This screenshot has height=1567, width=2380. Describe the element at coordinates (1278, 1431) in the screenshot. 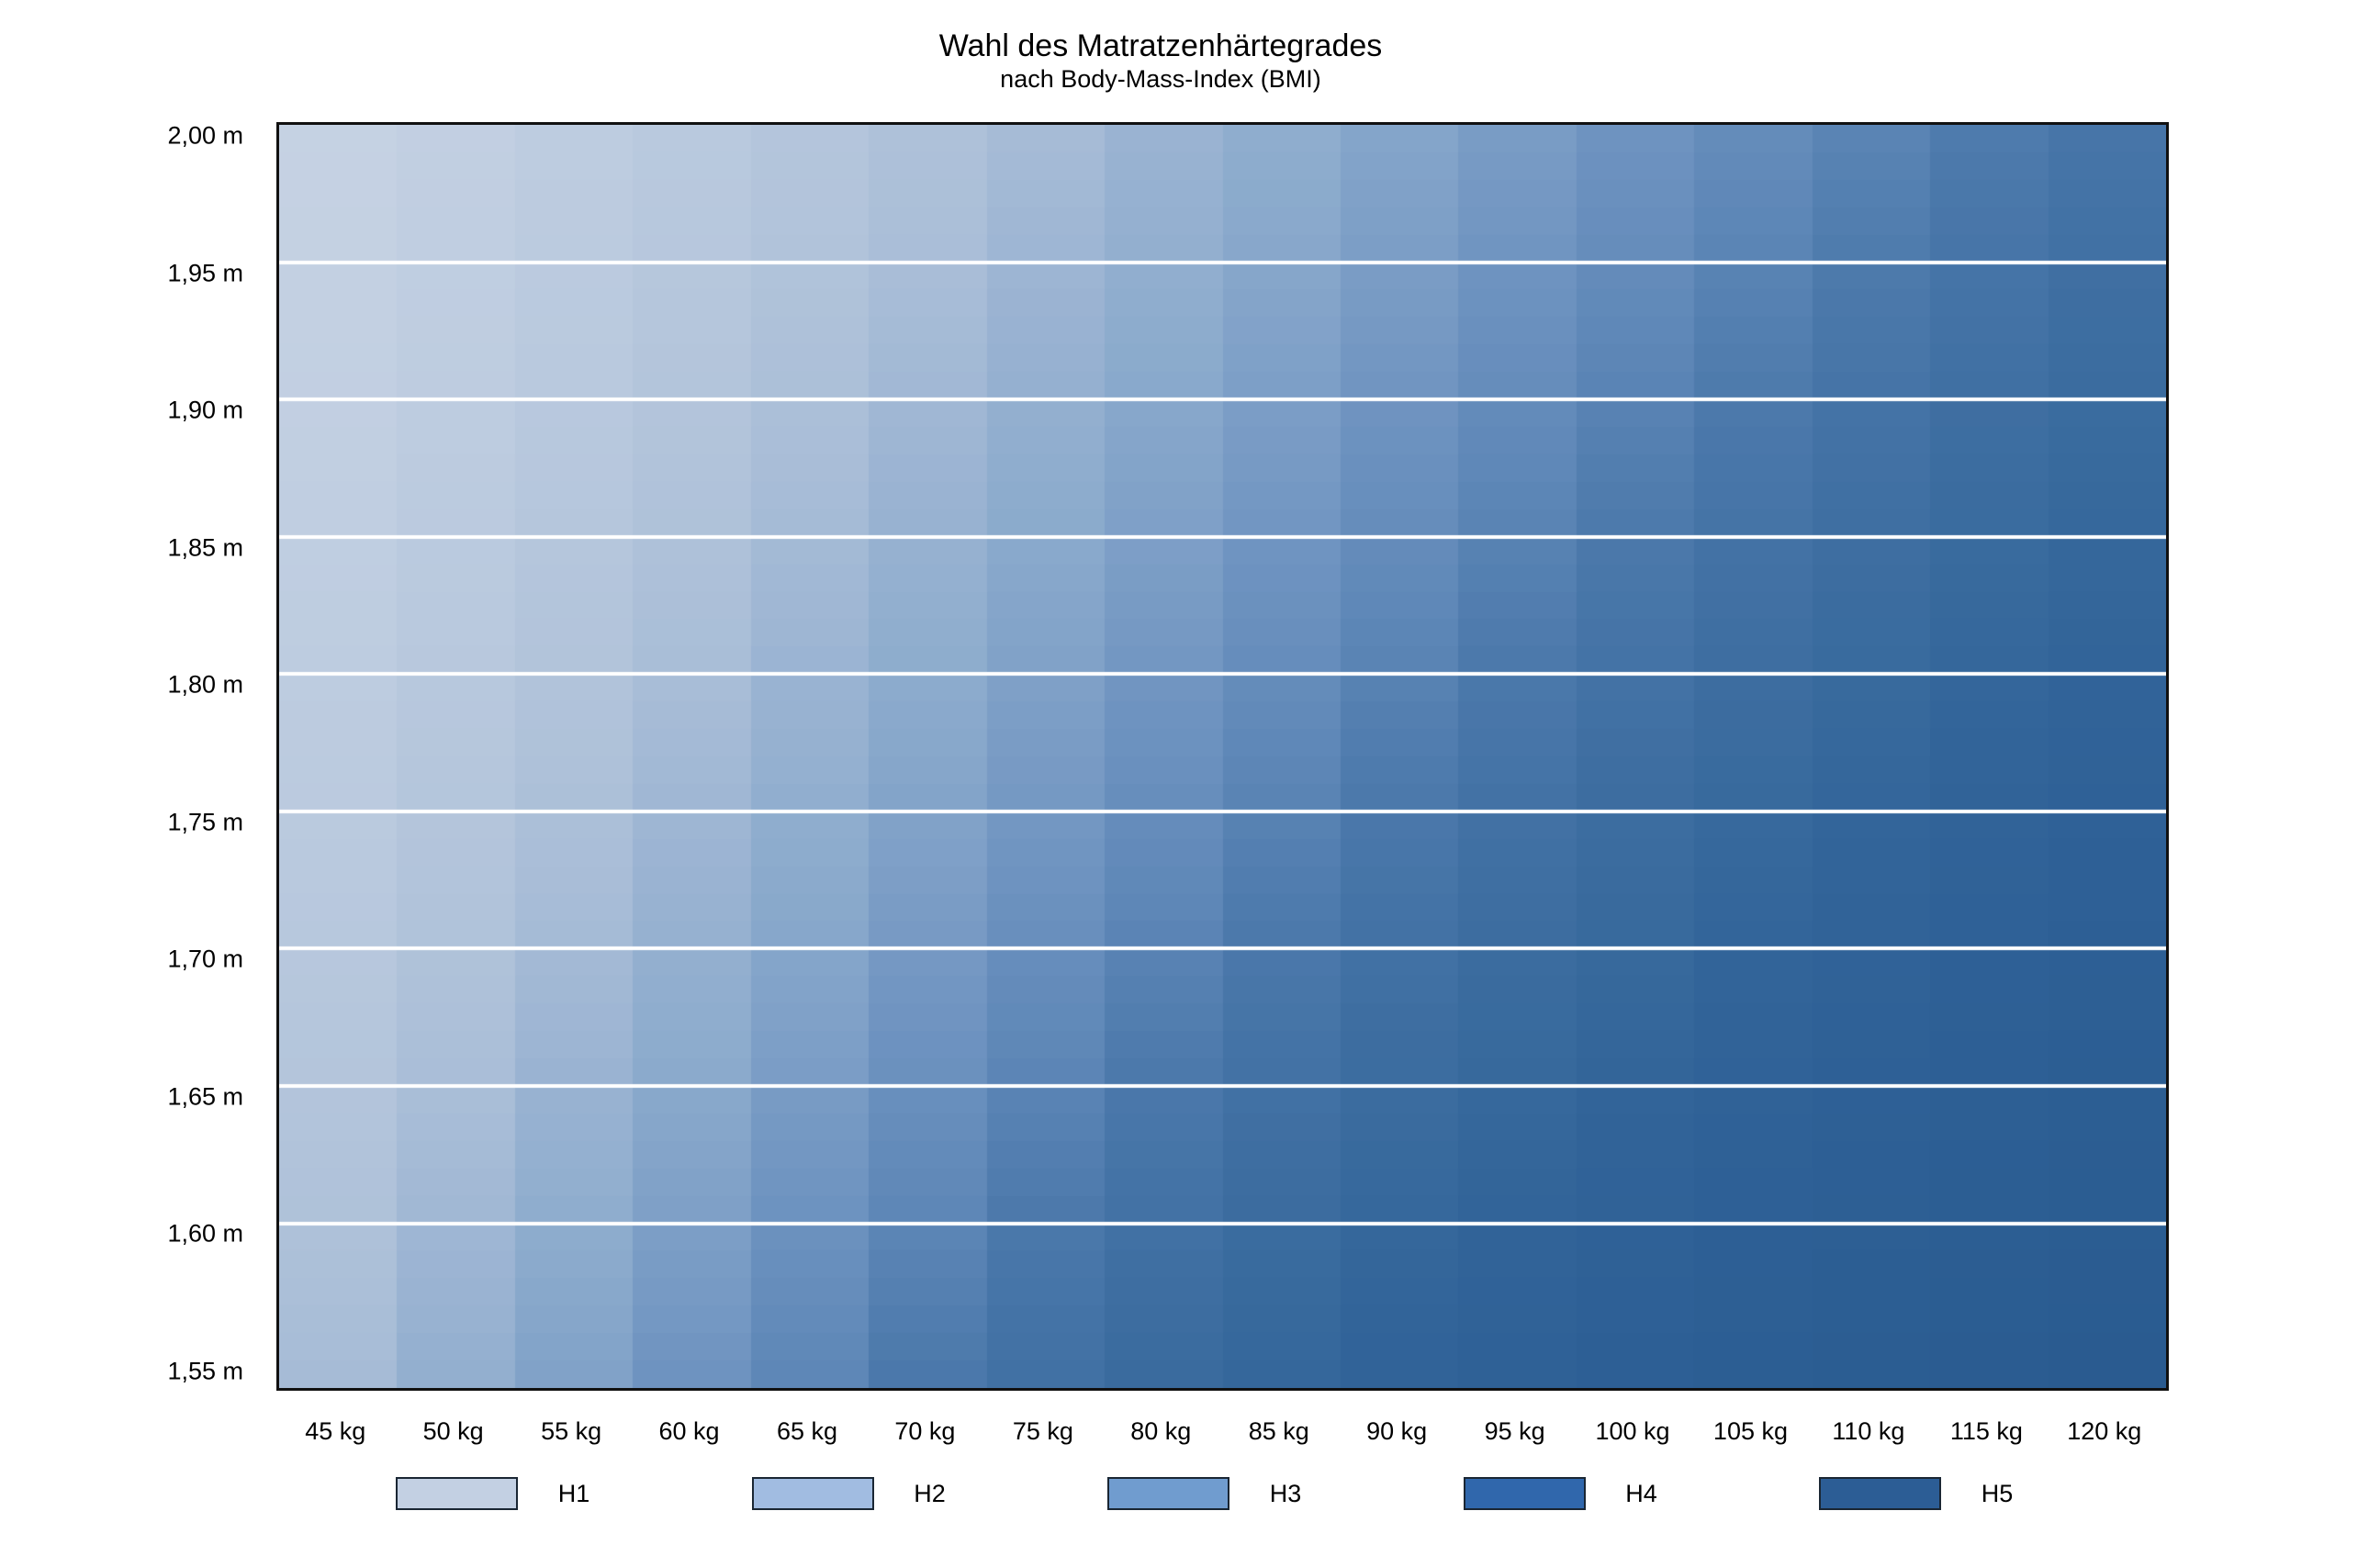

I see `x-axis-tick-label: 85 kg` at that location.